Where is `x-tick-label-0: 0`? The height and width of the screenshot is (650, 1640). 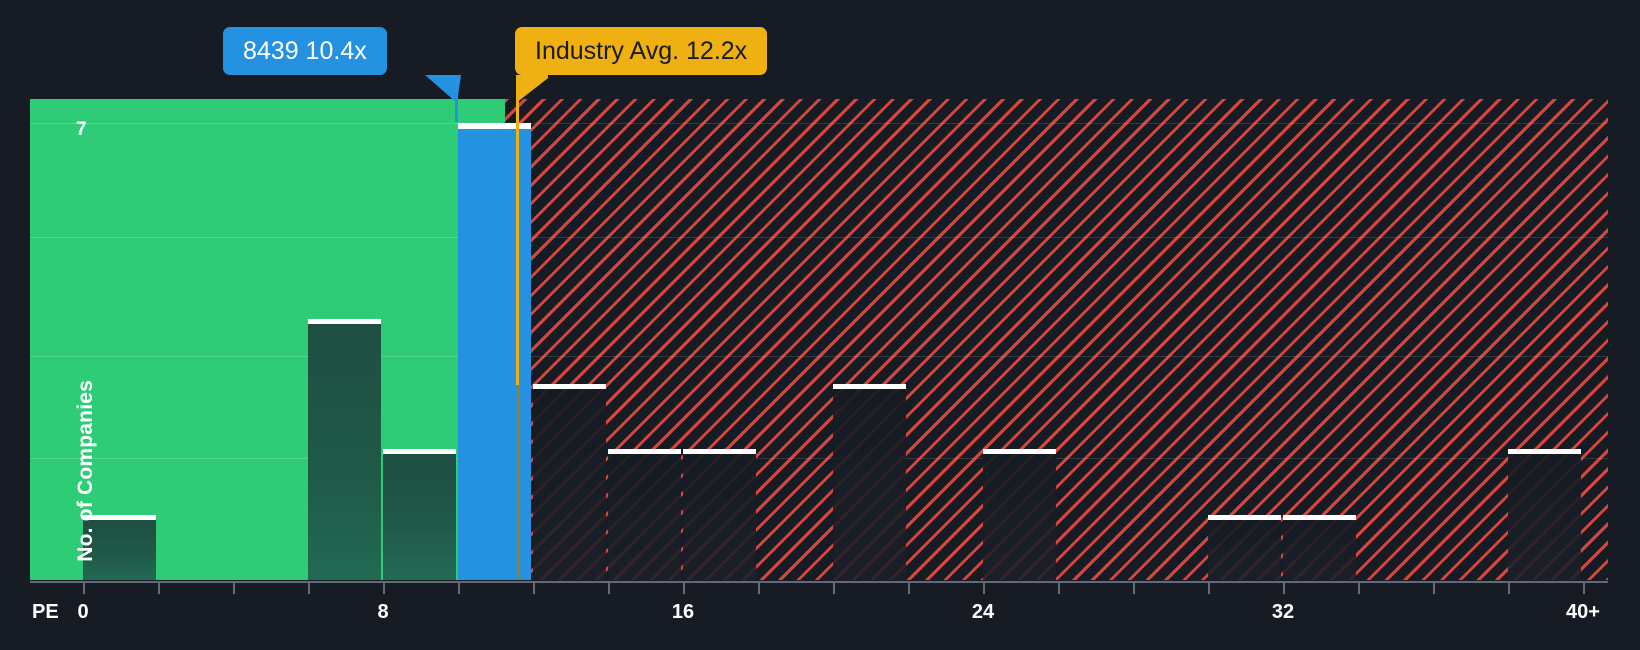
x-tick-label-0: 0 is located at coordinates (83, 612).